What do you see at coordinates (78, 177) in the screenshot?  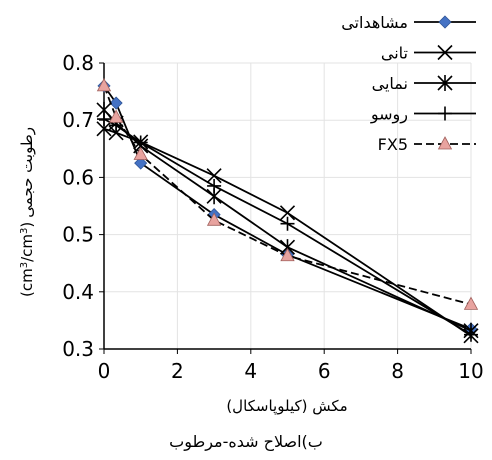 I see `y-tick-label: 0.6` at bounding box center [78, 177].